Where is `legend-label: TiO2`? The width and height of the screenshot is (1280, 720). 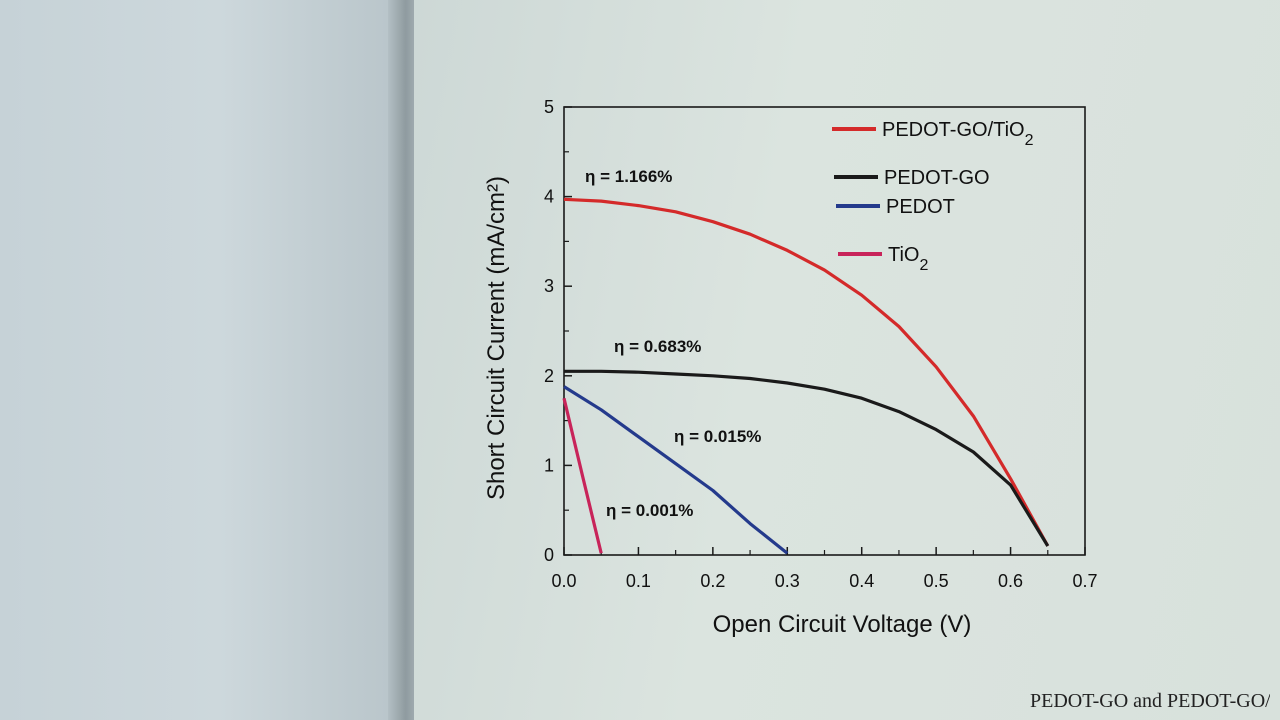 legend-label: TiO2 is located at coordinates (908, 259).